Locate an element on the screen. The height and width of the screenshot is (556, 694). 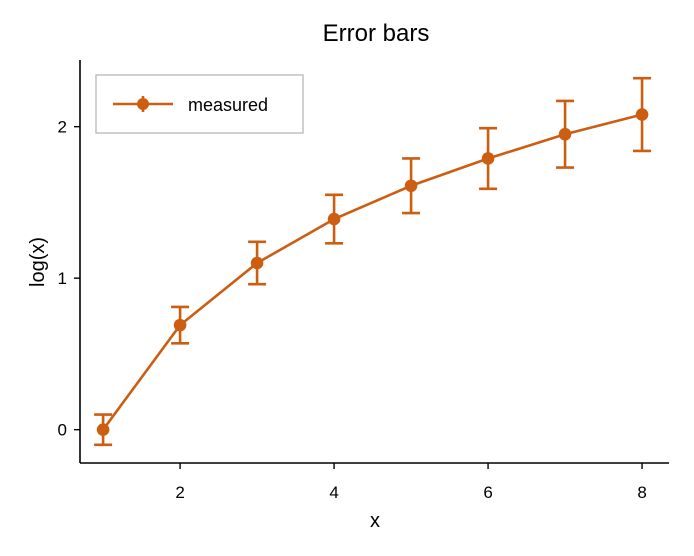
x-tick-label: 8 is located at coordinates (641, 492).